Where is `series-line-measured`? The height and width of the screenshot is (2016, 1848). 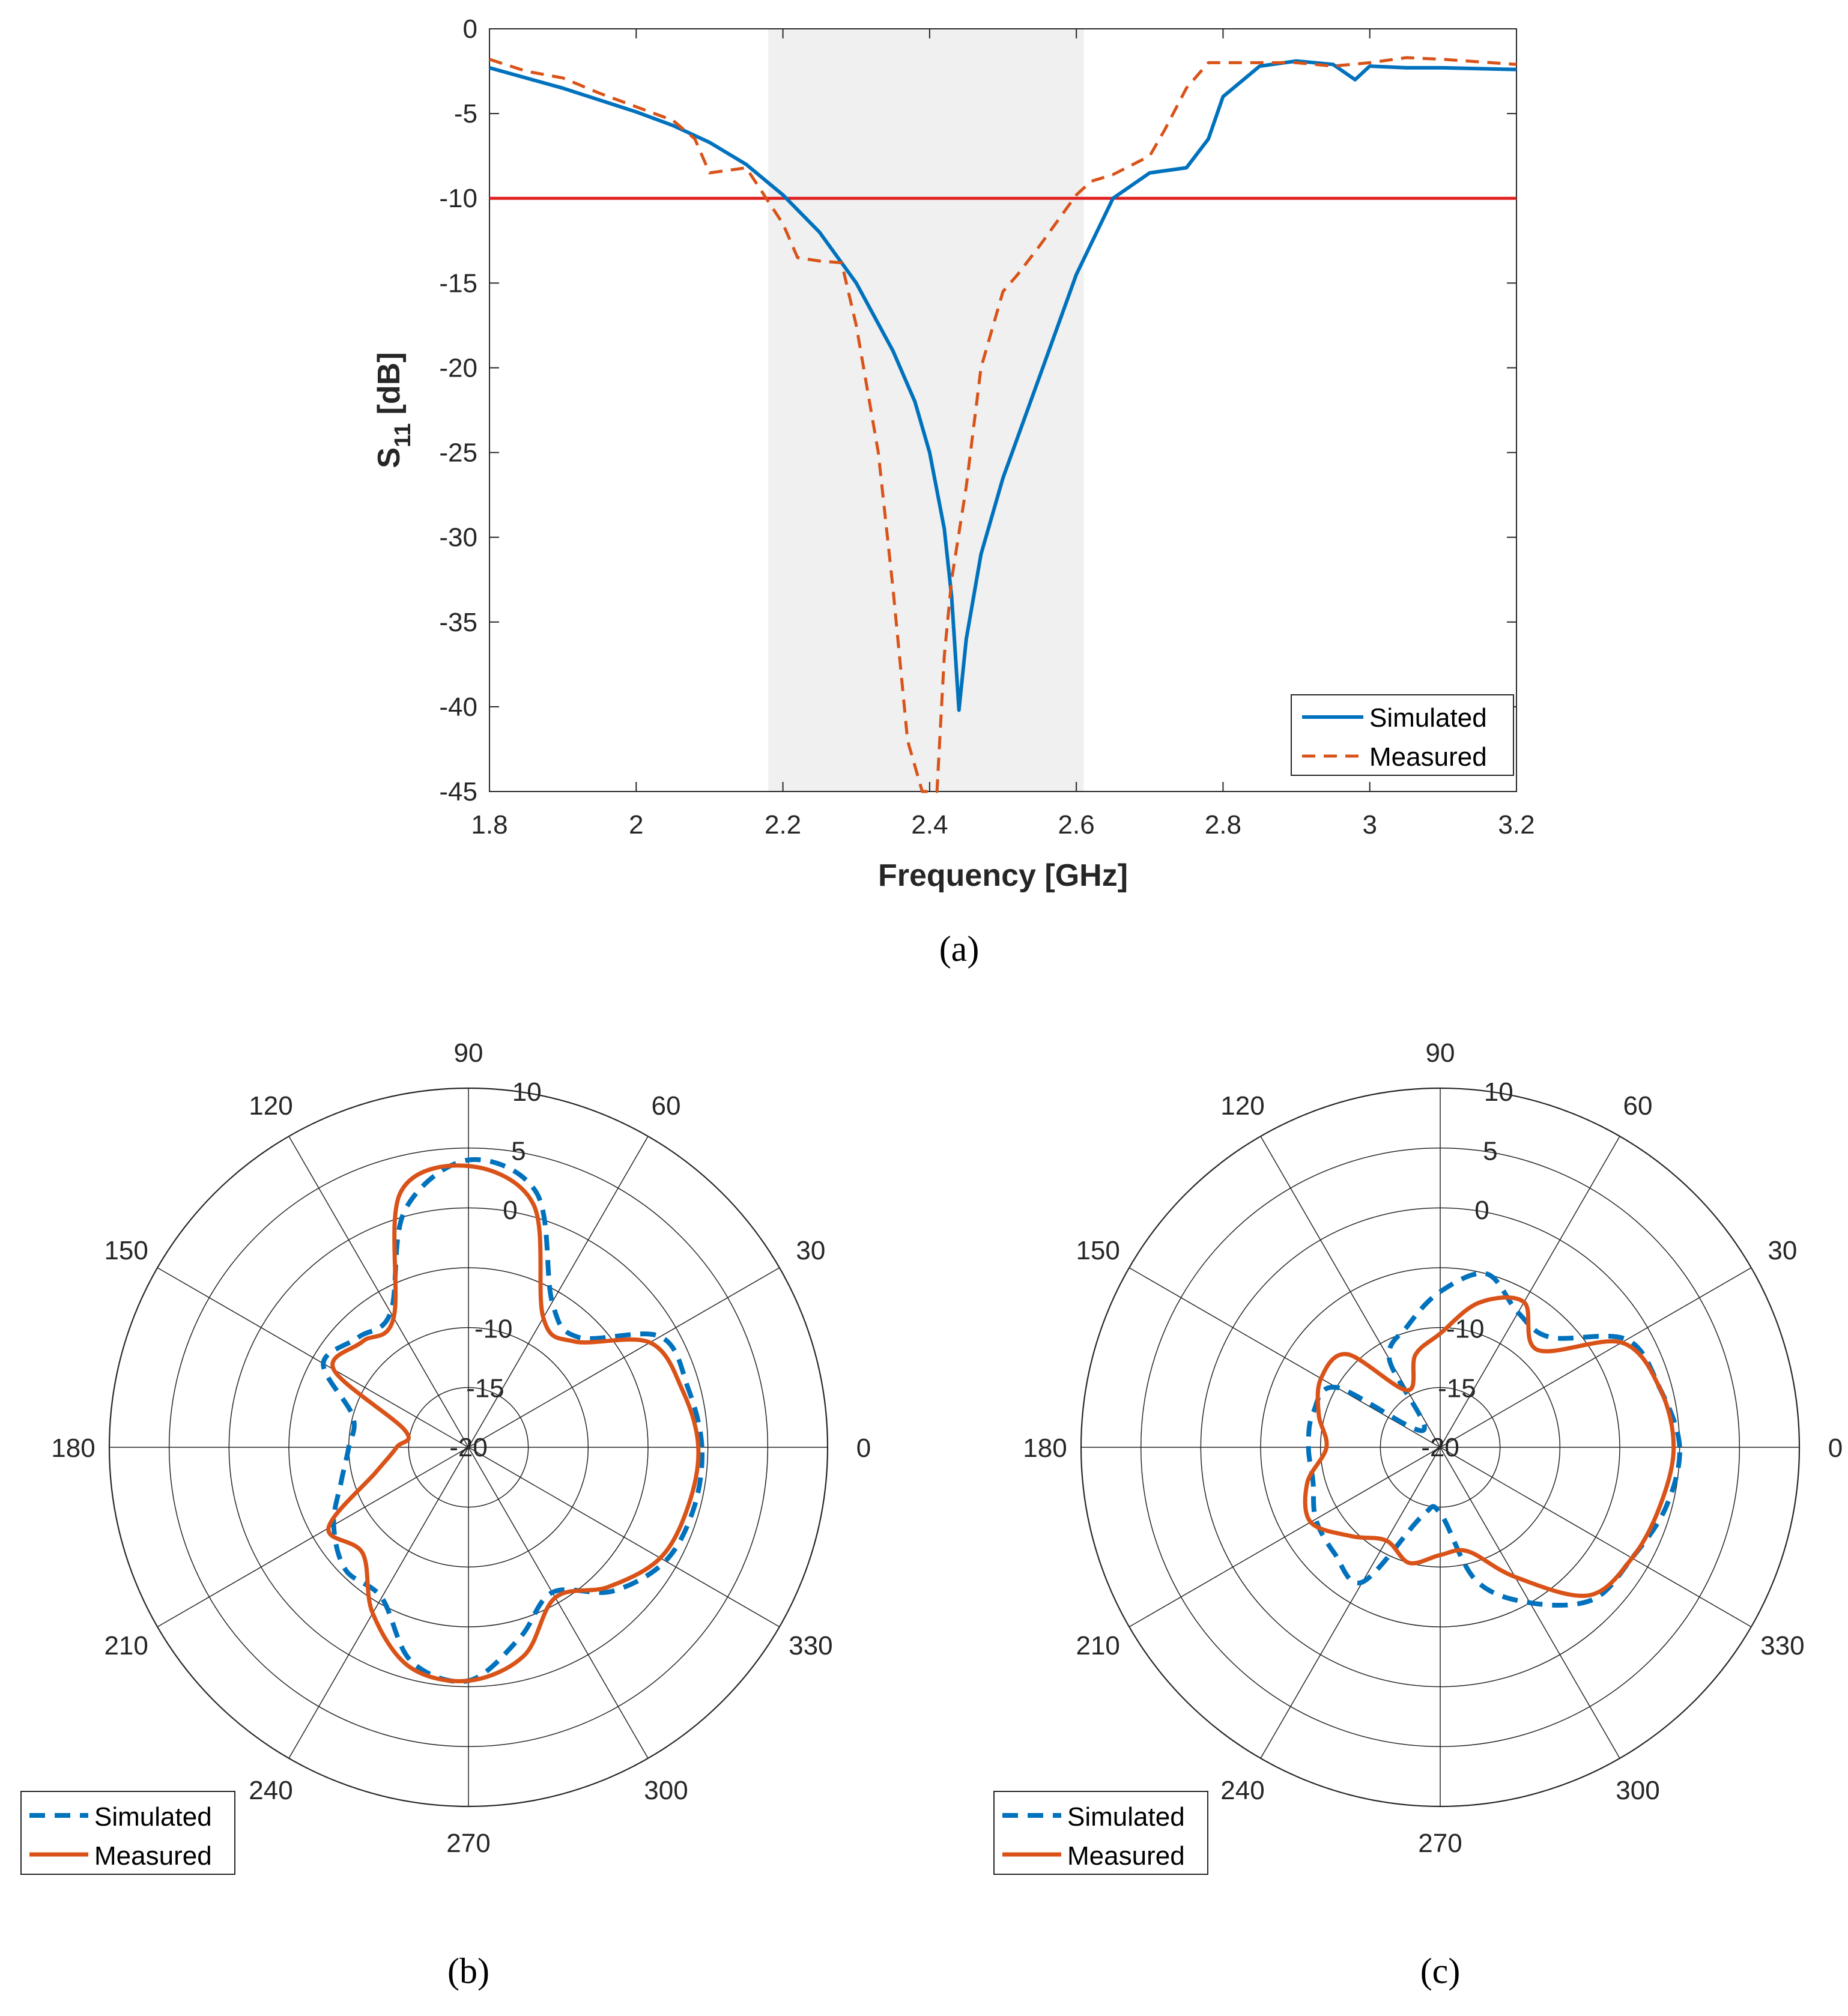 series-line-measured is located at coordinates (1489, 1446).